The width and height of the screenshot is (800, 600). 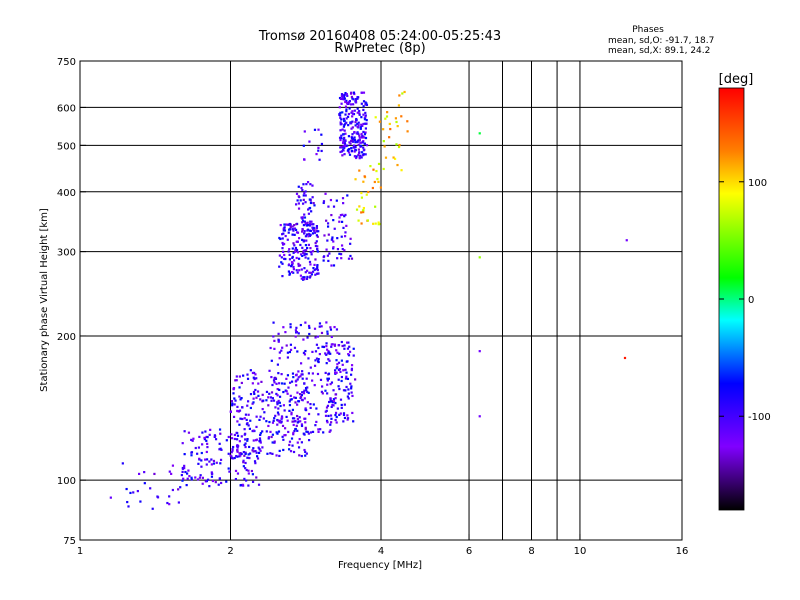 What do you see at coordinates (580, 551) in the screenshot?
I see `x-tick-label: 10` at bounding box center [580, 551].